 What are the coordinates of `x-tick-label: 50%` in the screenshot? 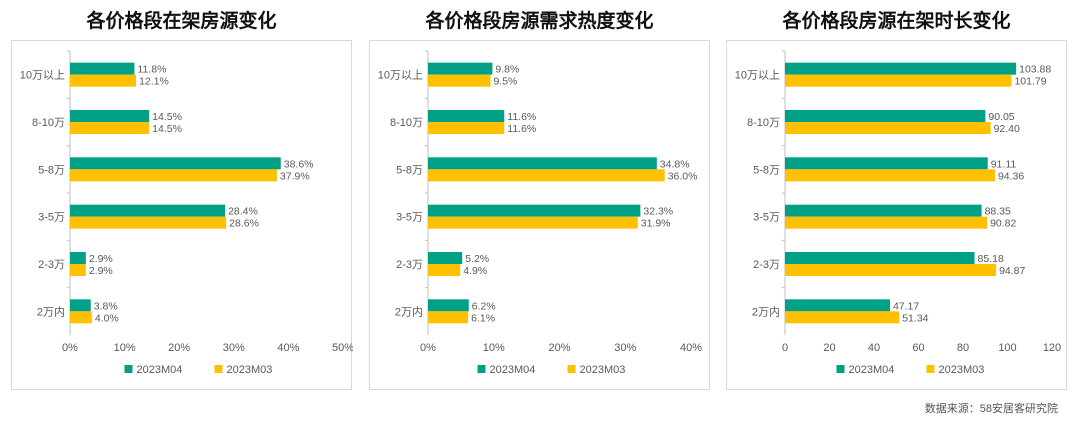 It's located at (342, 348).